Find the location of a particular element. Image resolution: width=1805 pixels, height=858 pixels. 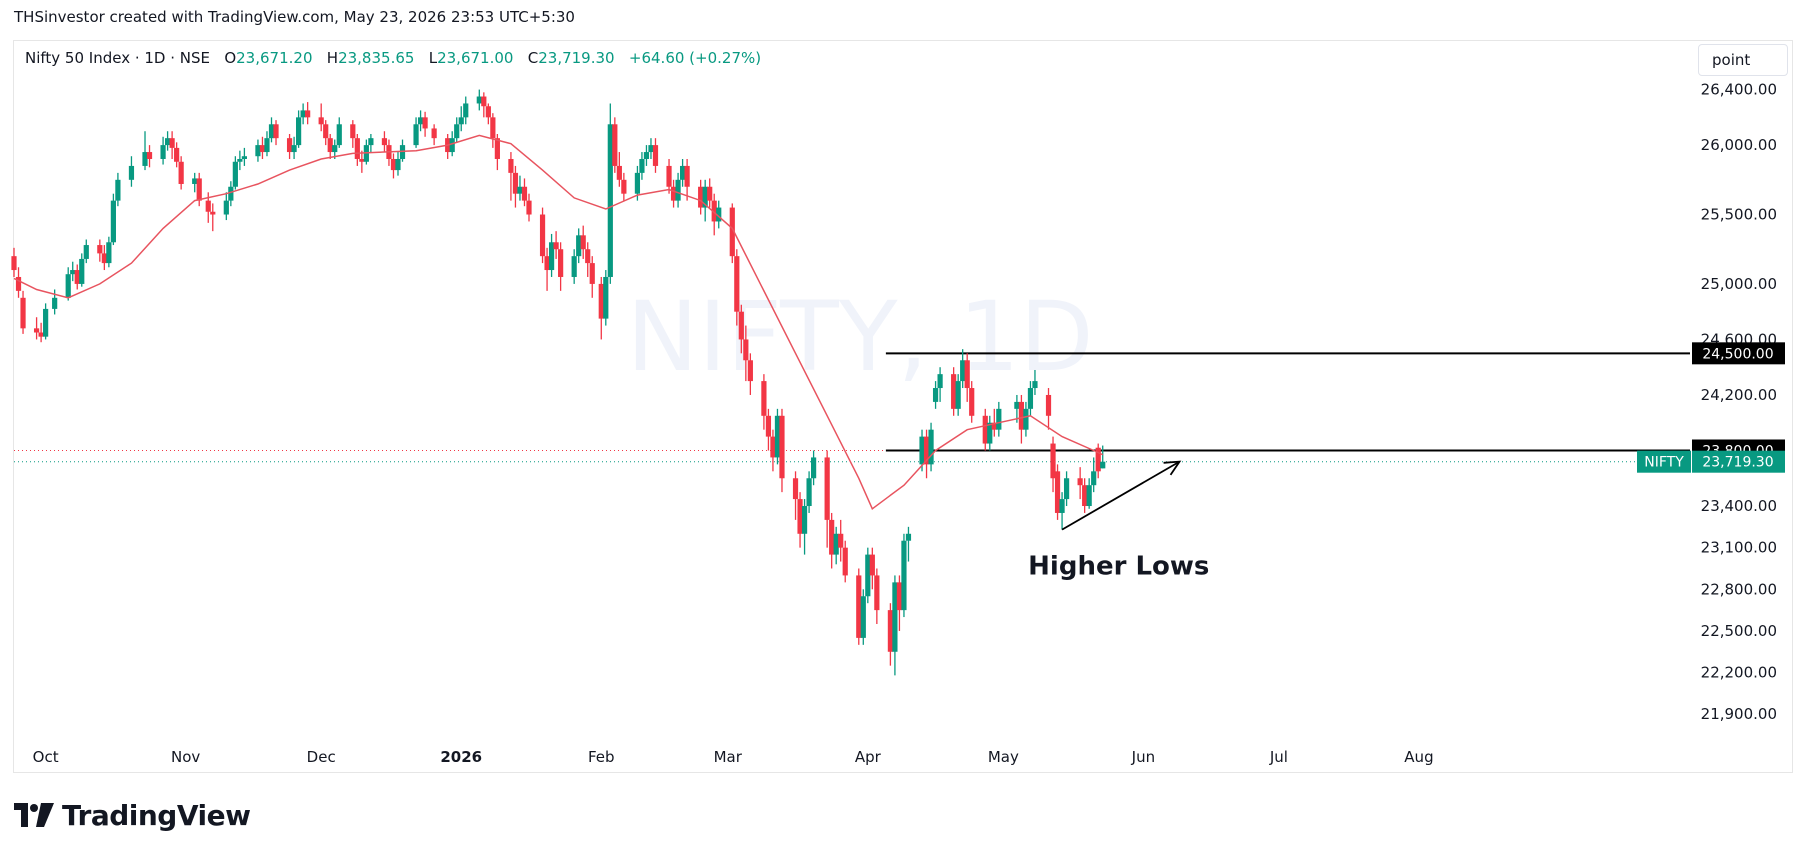

legend-high-label: H is located at coordinates (332, 58).